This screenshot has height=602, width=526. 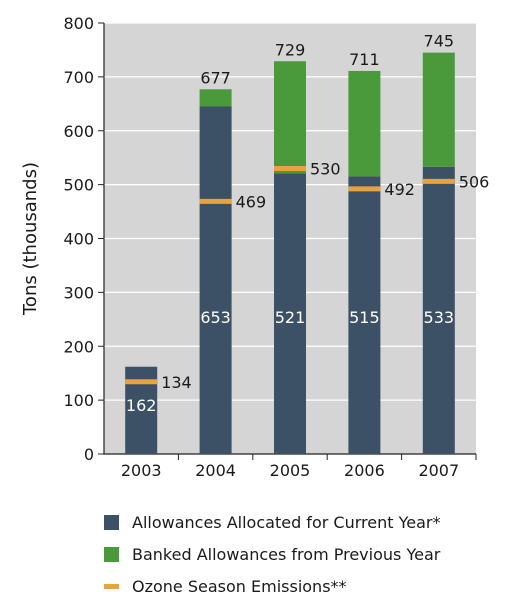 I want to click on legend-item-allocated: Allowances Allocated for Current Year*, so click(x=272, y=522).